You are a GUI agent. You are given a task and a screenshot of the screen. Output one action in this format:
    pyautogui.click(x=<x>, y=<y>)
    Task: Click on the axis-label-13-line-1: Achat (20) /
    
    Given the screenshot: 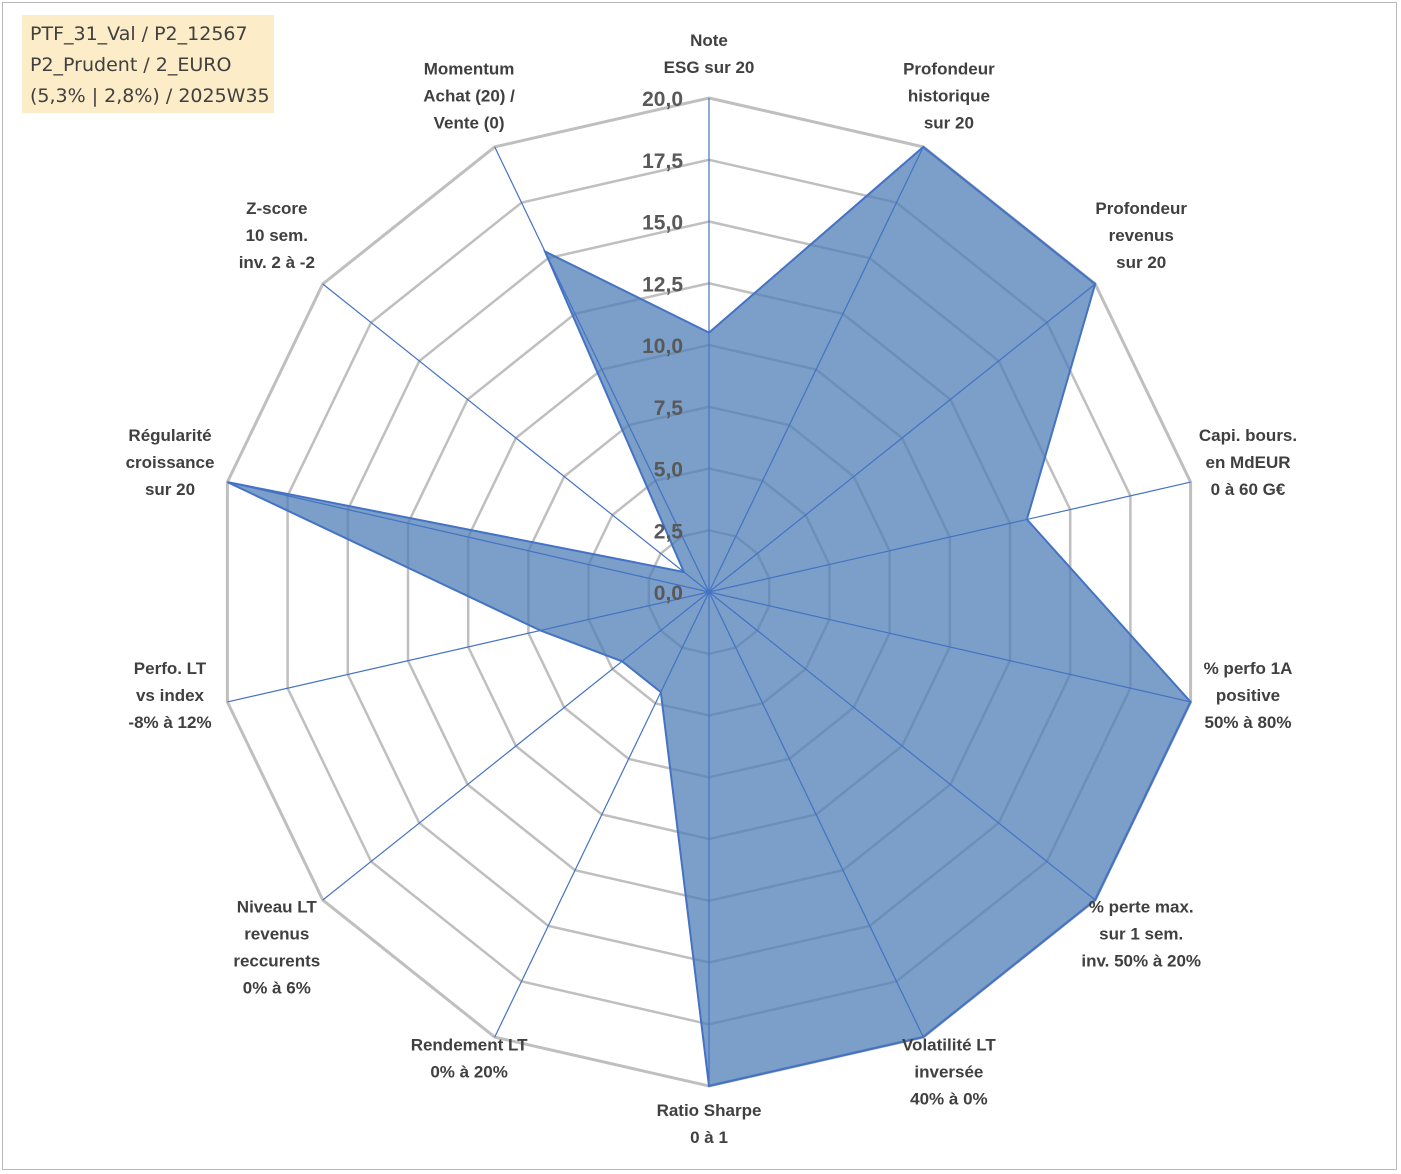 What is the action you would take?
    pyautogui.click(x=469, y=96)
    